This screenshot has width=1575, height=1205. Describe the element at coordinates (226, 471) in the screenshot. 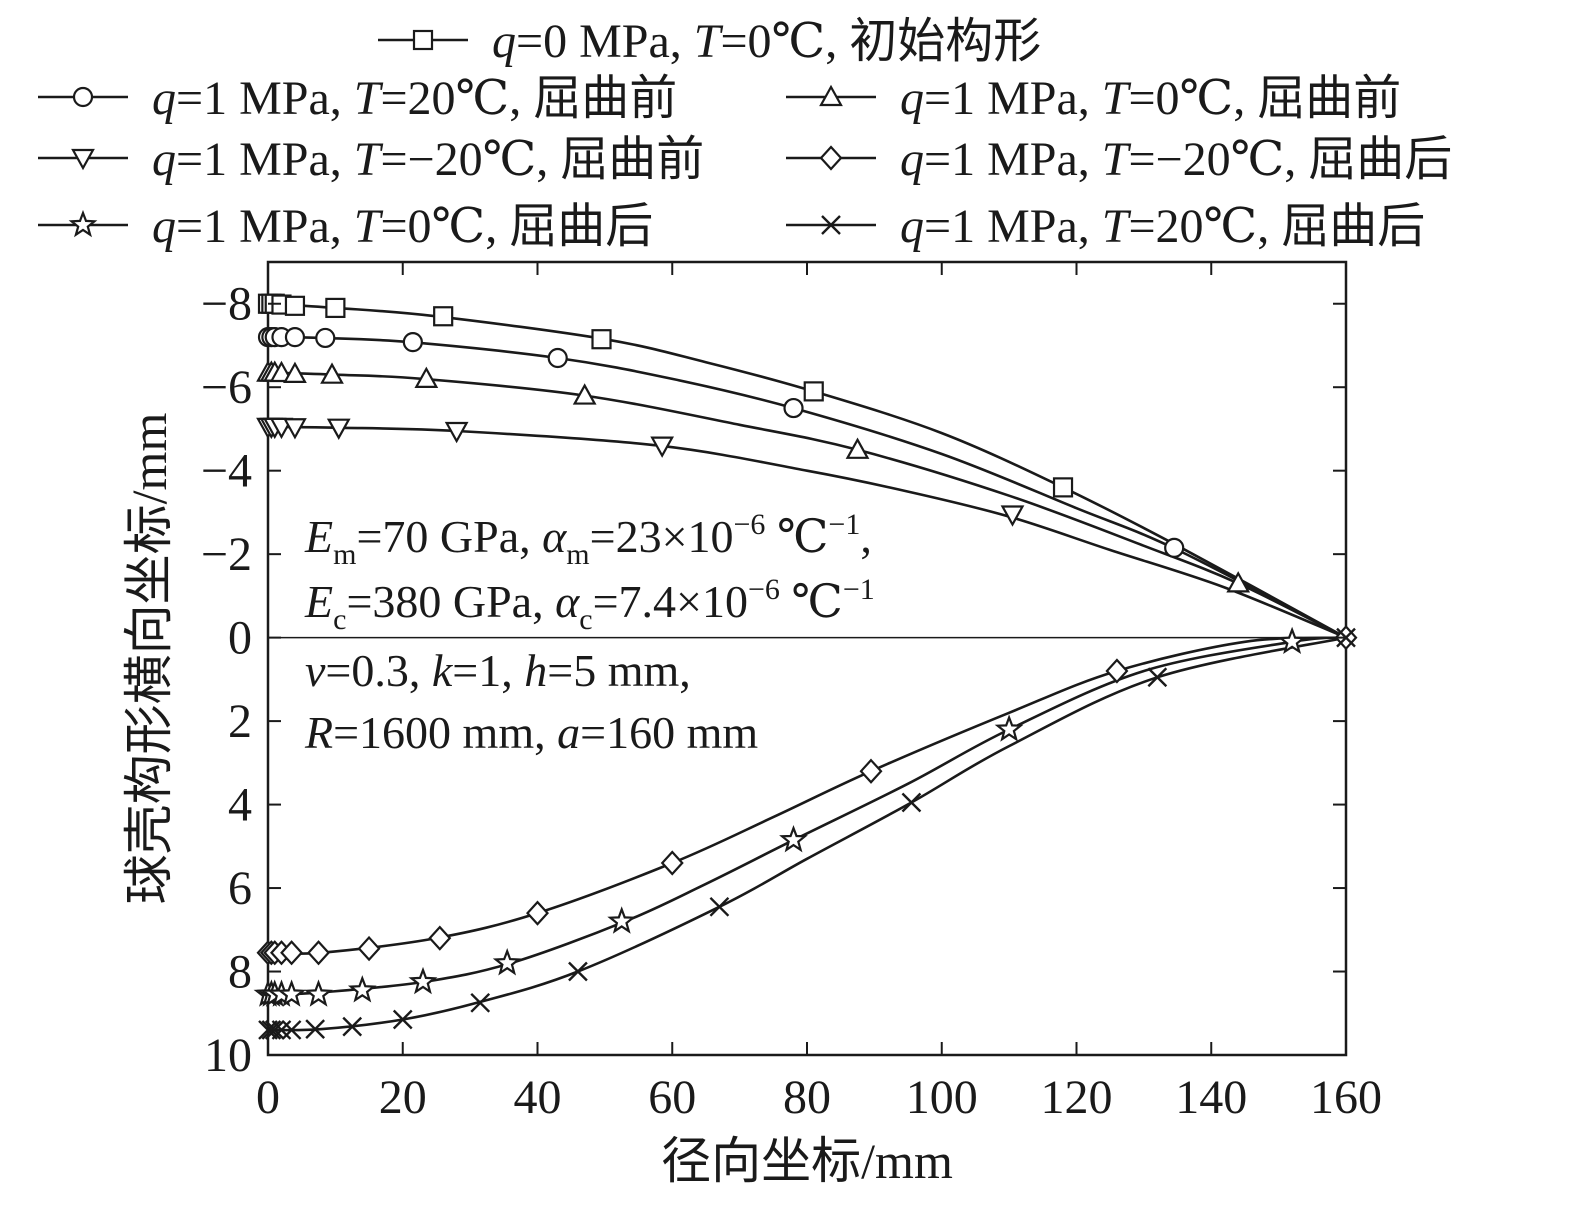

I see `y-tick-label: −4` at that location.